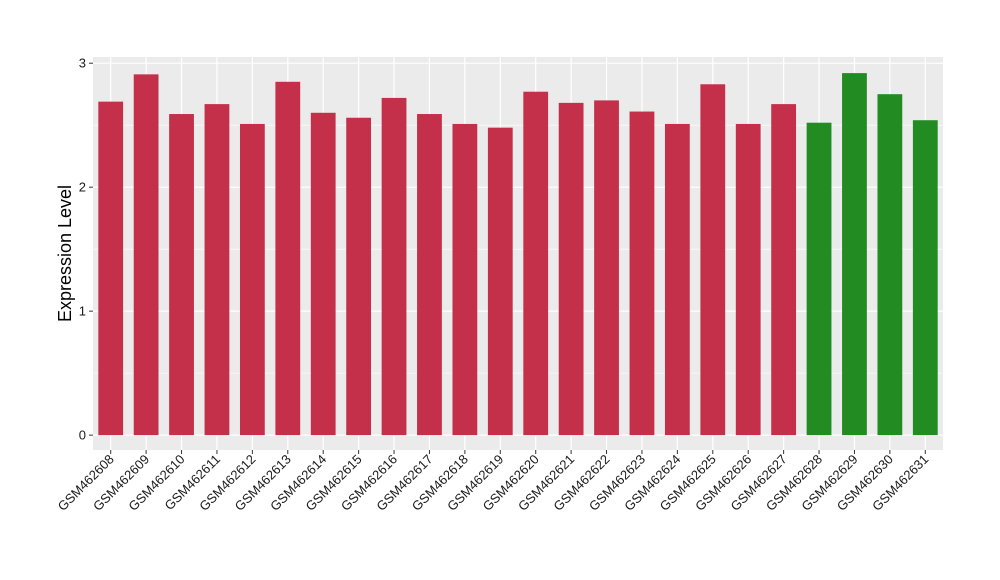 This screenshot has height=580, width=1000. What do you see at coordinates (86, 249) in the screenshot?
I see `y-axis: 0 1 2 3` at bounding box center [86, 249].